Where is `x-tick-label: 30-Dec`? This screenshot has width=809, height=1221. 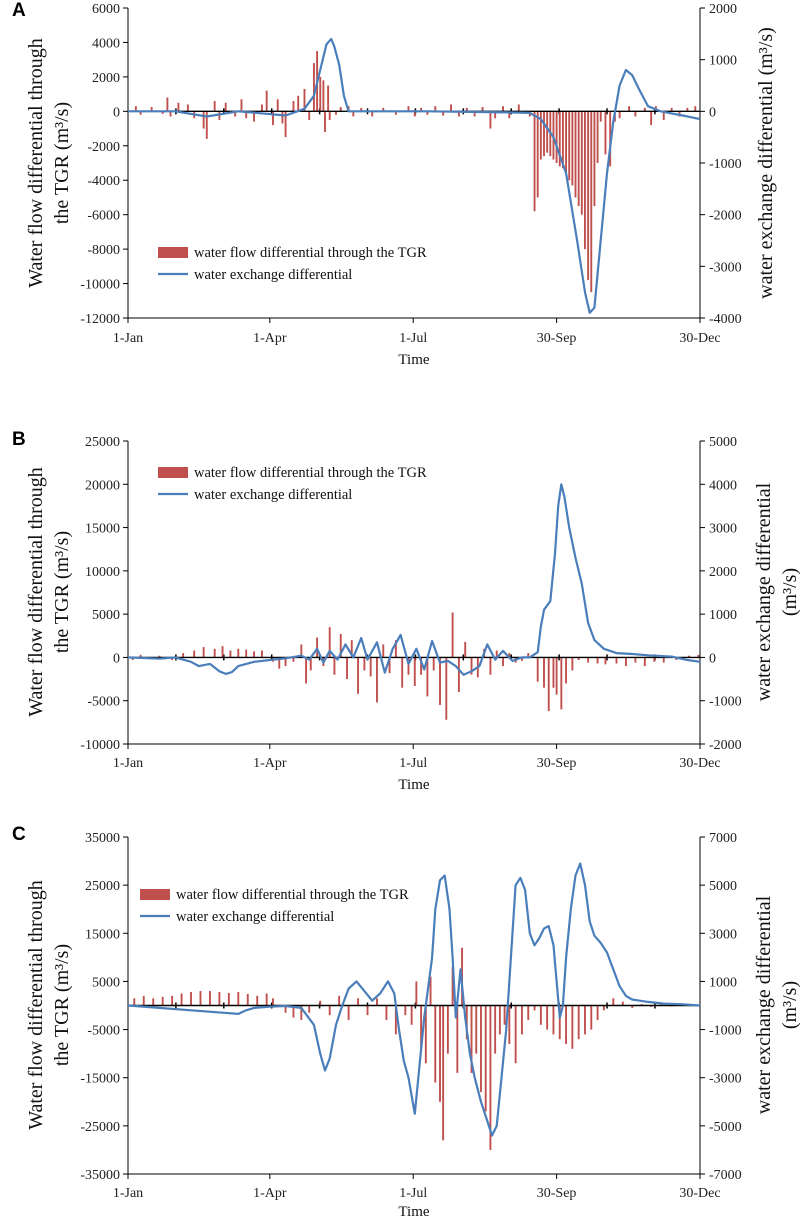
x-tick-label: 30-Dec is located at coordinates (699, 338).